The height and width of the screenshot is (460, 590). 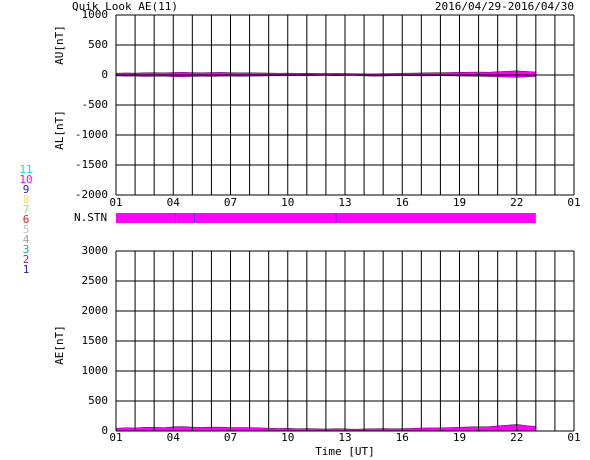 What do you see at coordinates (26, 259) in the screenshot?
I see `station-legend: 2` at bounding box center [26, 259].